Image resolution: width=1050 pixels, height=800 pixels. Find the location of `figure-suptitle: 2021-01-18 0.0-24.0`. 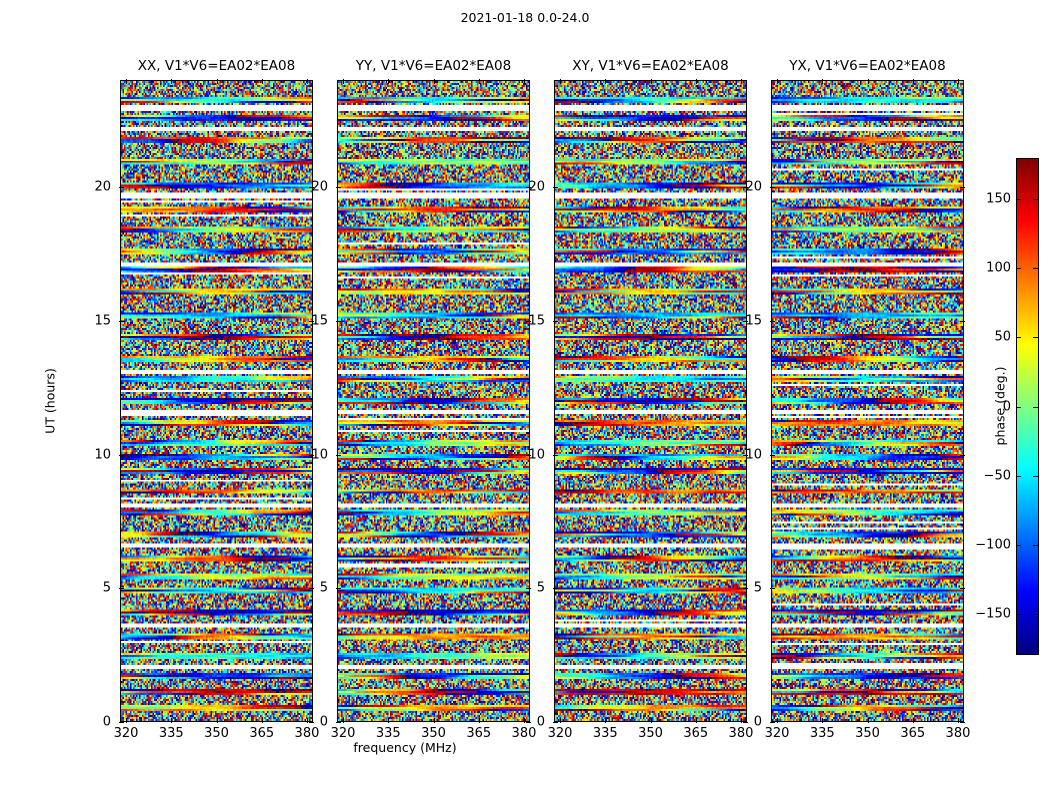

figure-suptitle: 2021-01-18 0.0-24.0 is located at coordinates (525, 17).